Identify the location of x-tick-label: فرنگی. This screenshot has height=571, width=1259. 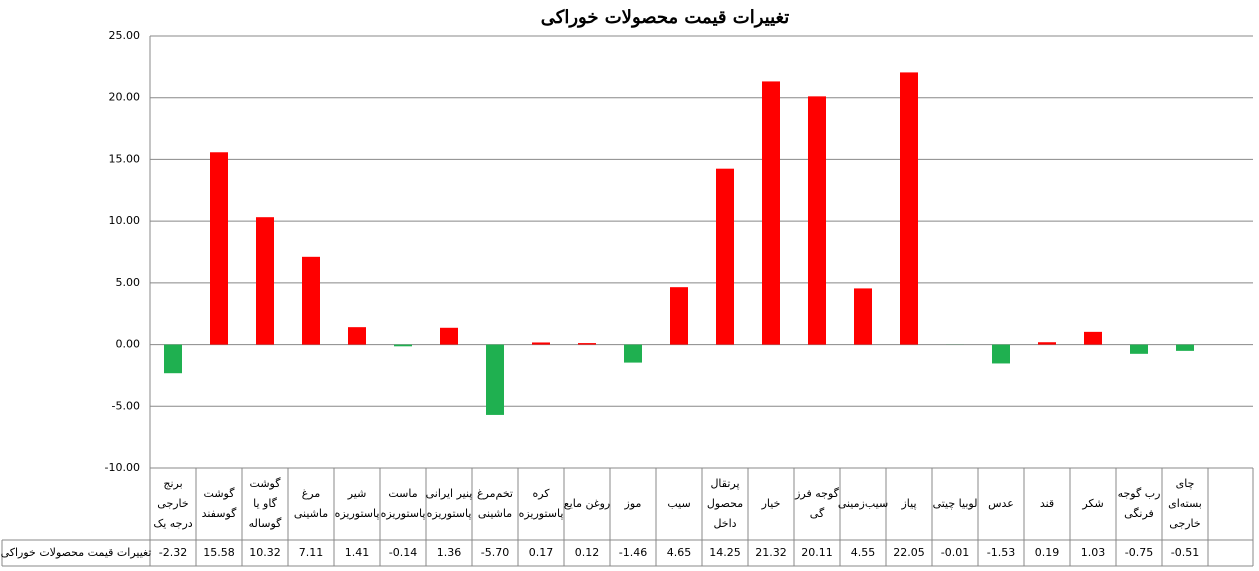
(1139, 513).